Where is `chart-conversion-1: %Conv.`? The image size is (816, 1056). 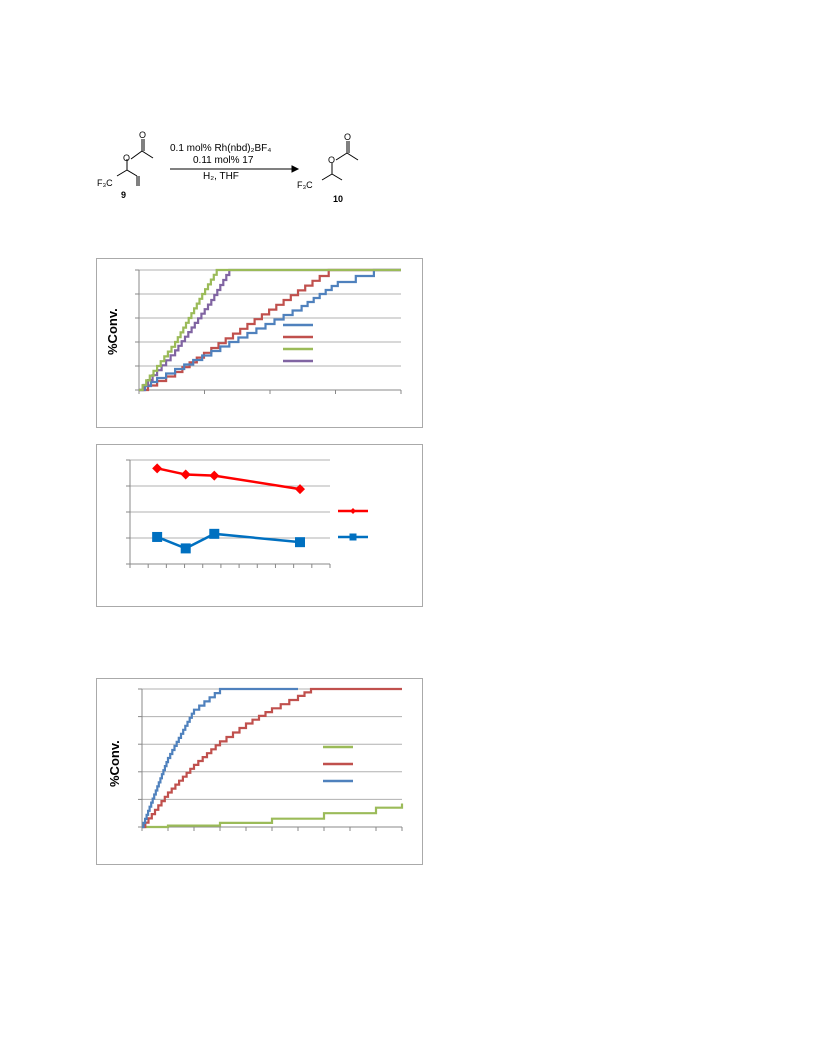 chart-conversion-1: %Conv. is located at coordinates (259, 343).